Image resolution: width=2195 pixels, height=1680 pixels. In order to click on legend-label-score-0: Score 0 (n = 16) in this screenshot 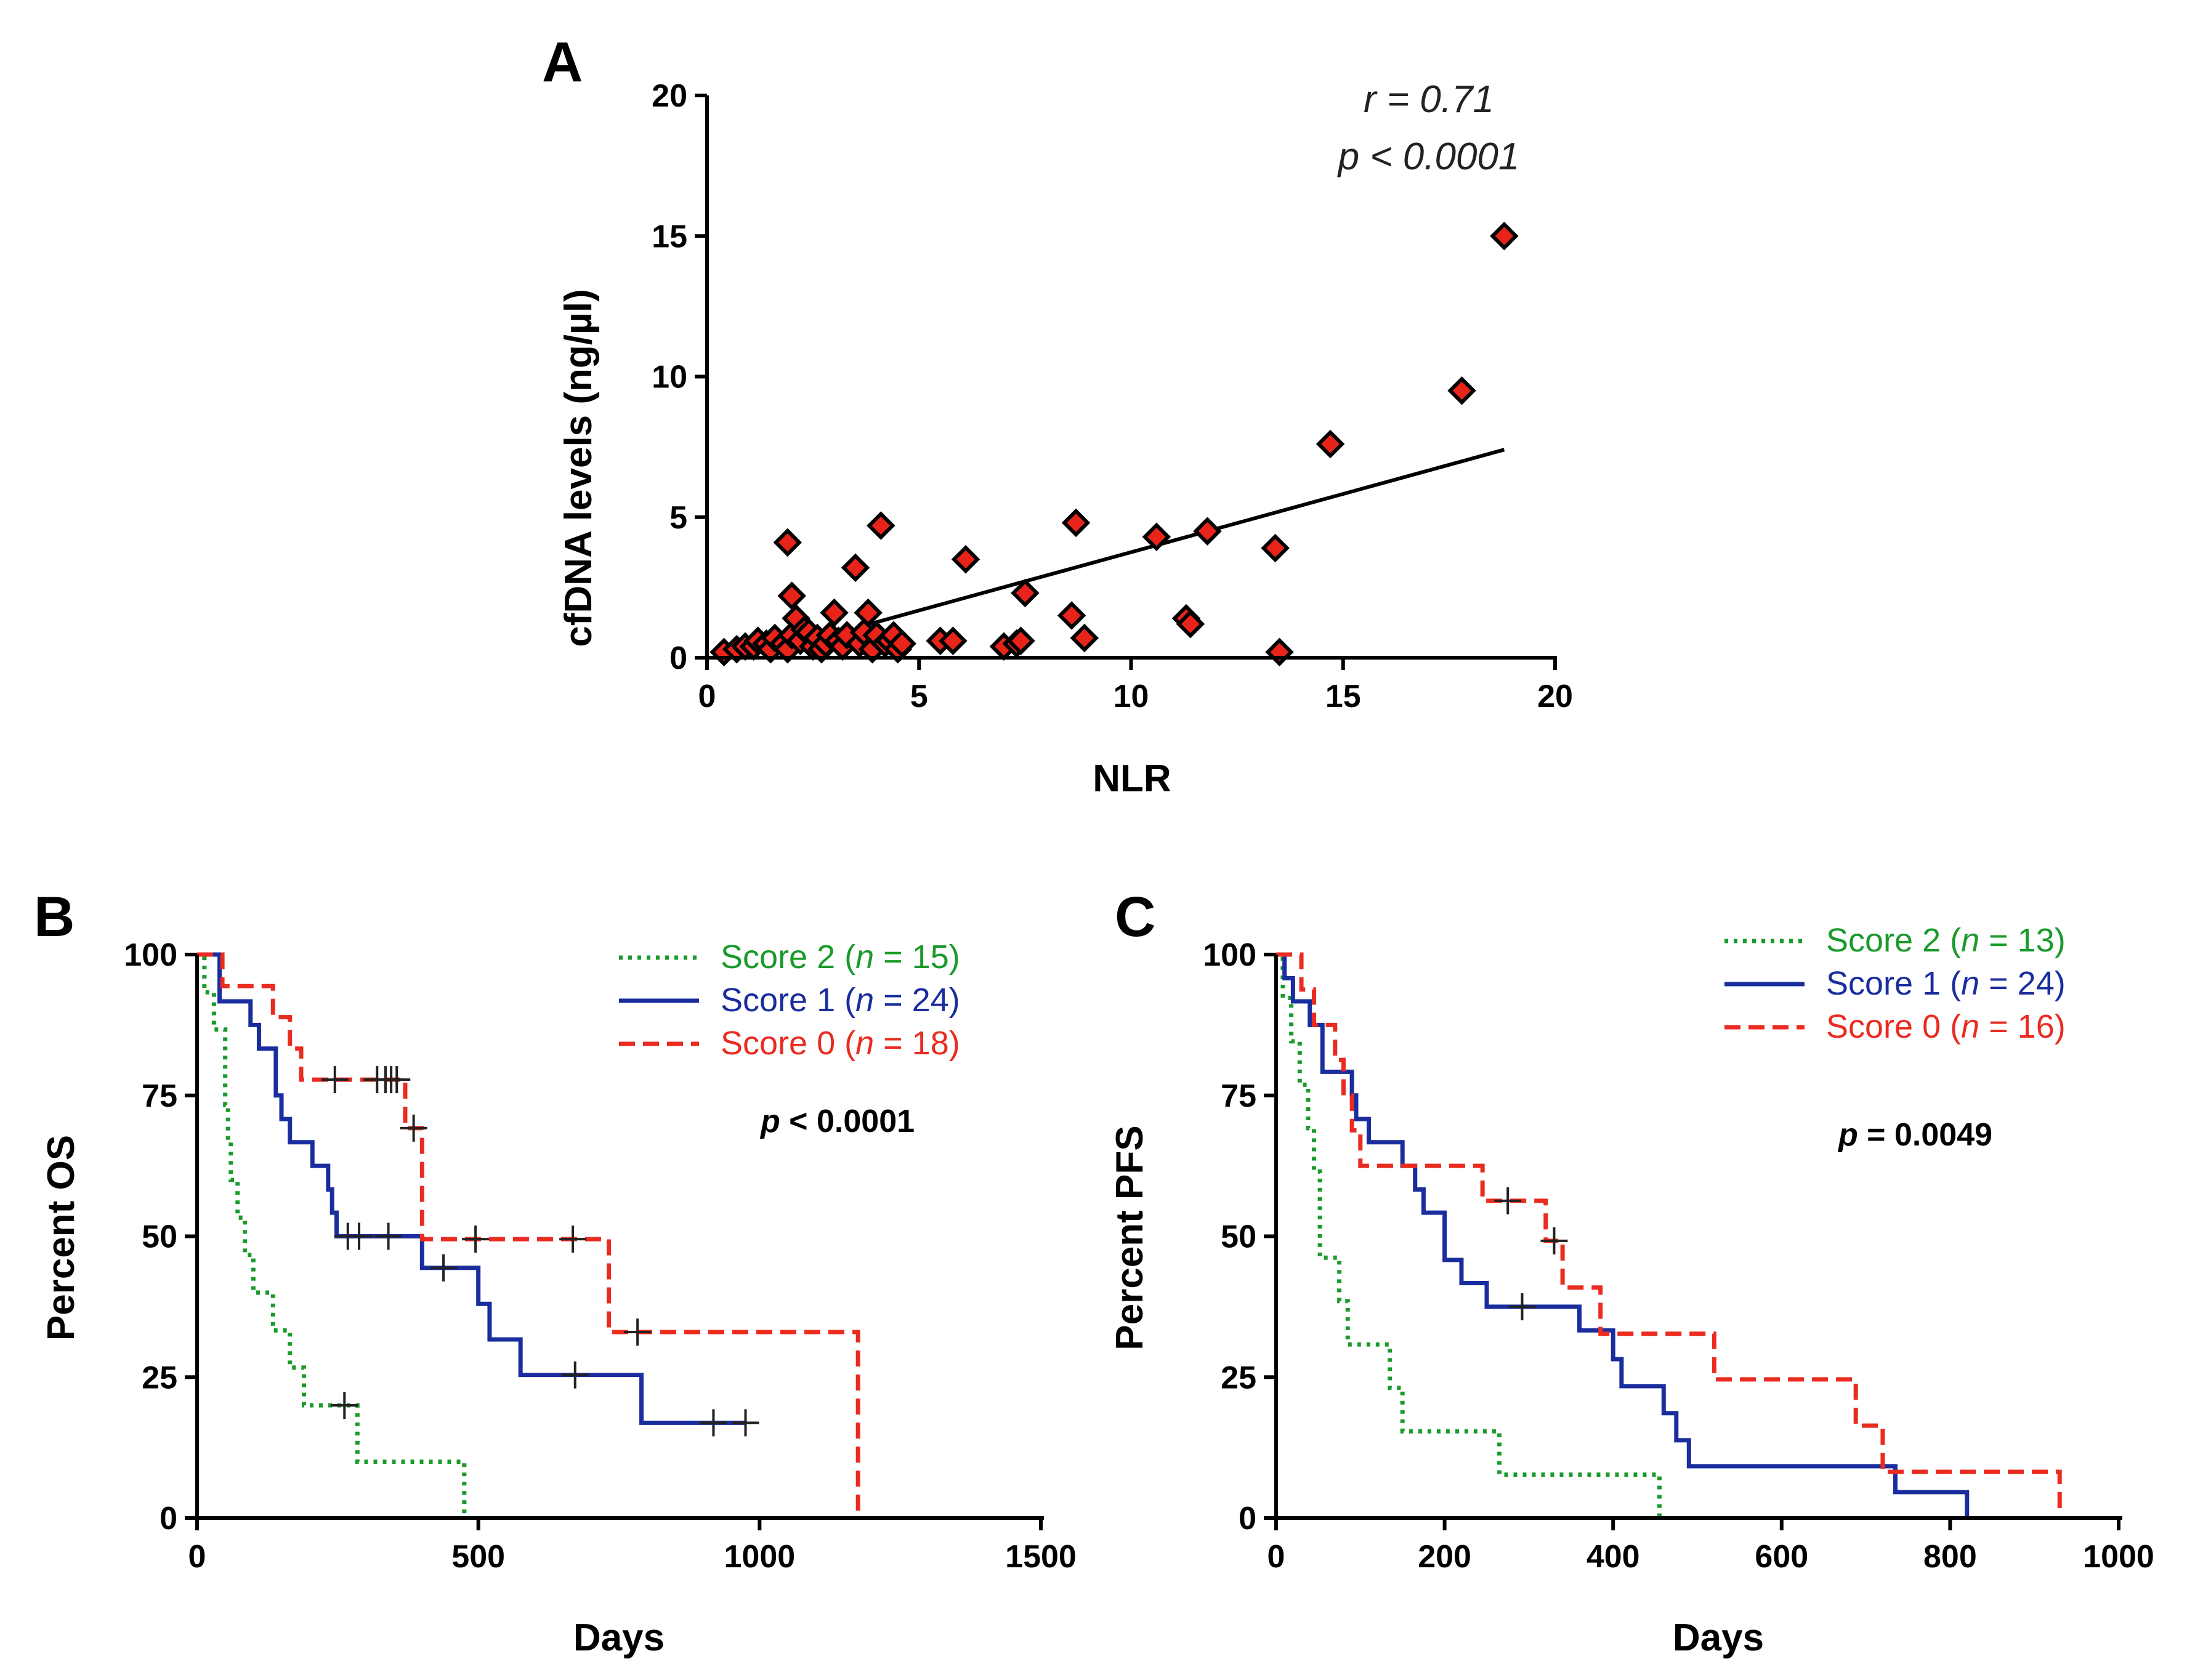, I will do `click(1946, 1026)`.